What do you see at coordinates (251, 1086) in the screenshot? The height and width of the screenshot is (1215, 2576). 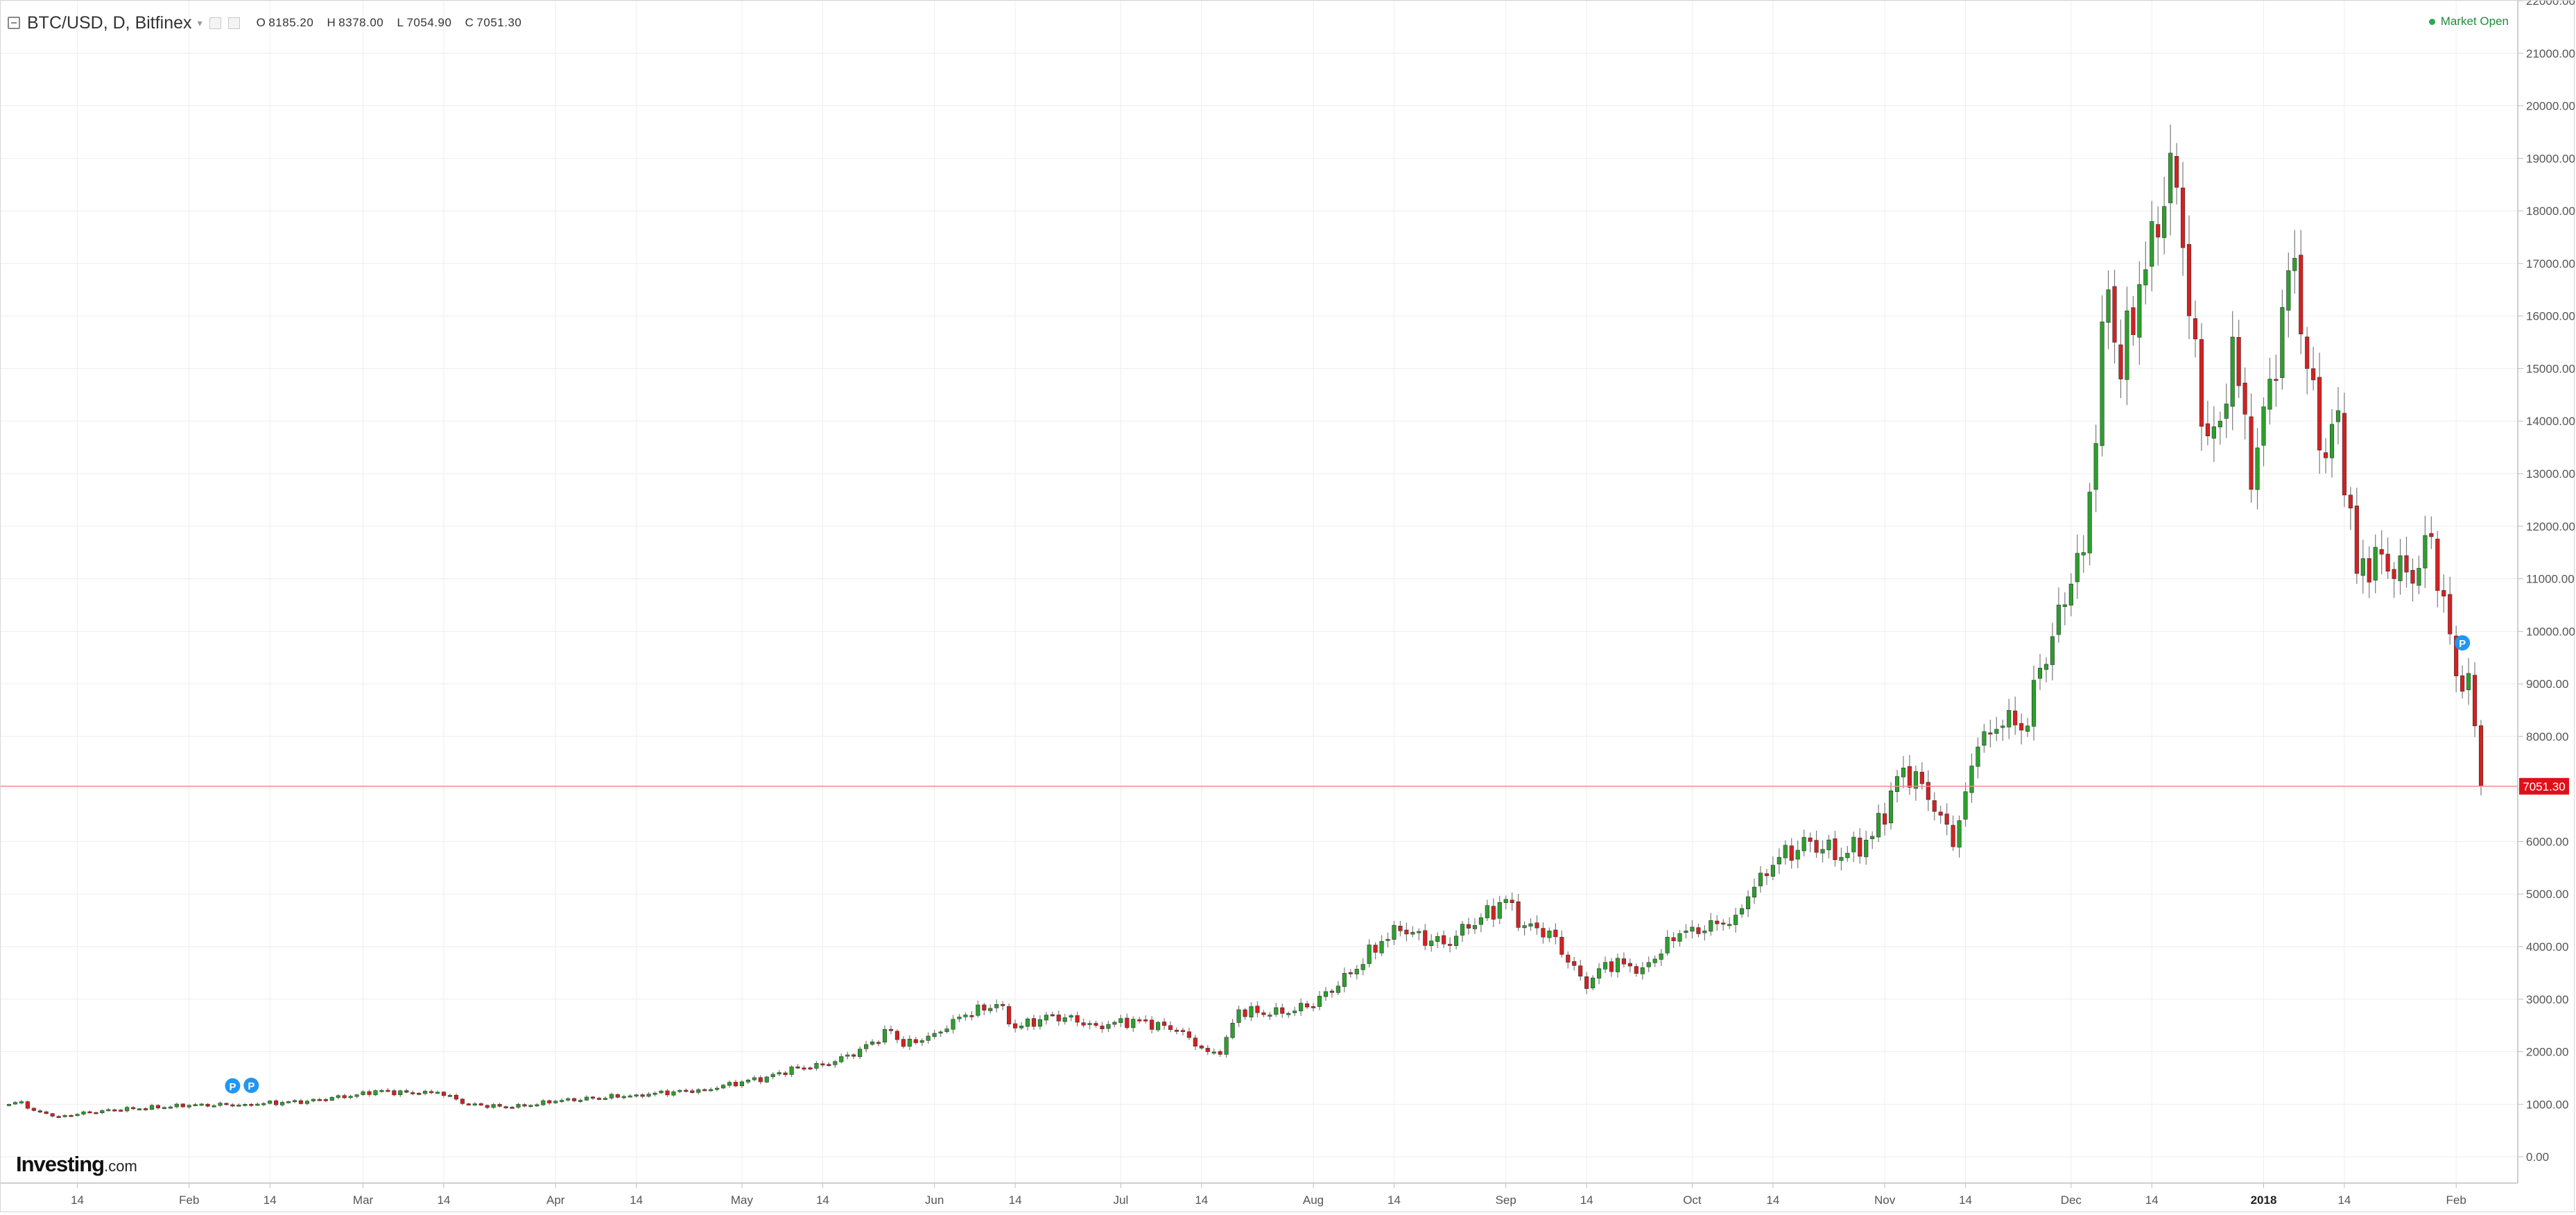 I see `event-marker-icon` at bounding box center [251, 1086].